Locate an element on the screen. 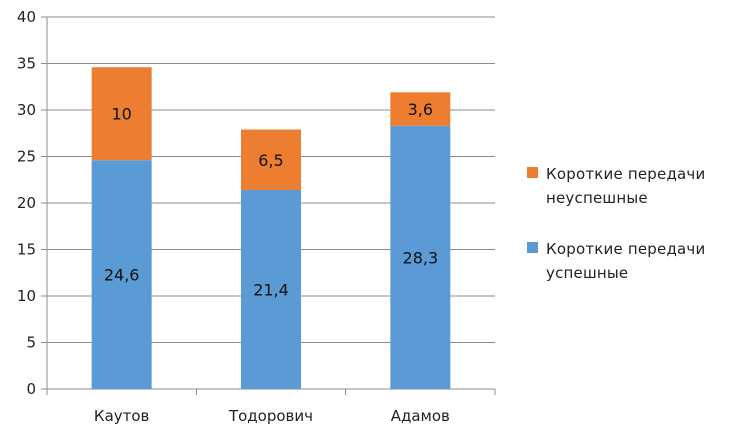 Image resolution: width=730 pixels, height=436 pixels. data-label-unsuccessful-2: 3,6 is located at coordinates (420, 109).